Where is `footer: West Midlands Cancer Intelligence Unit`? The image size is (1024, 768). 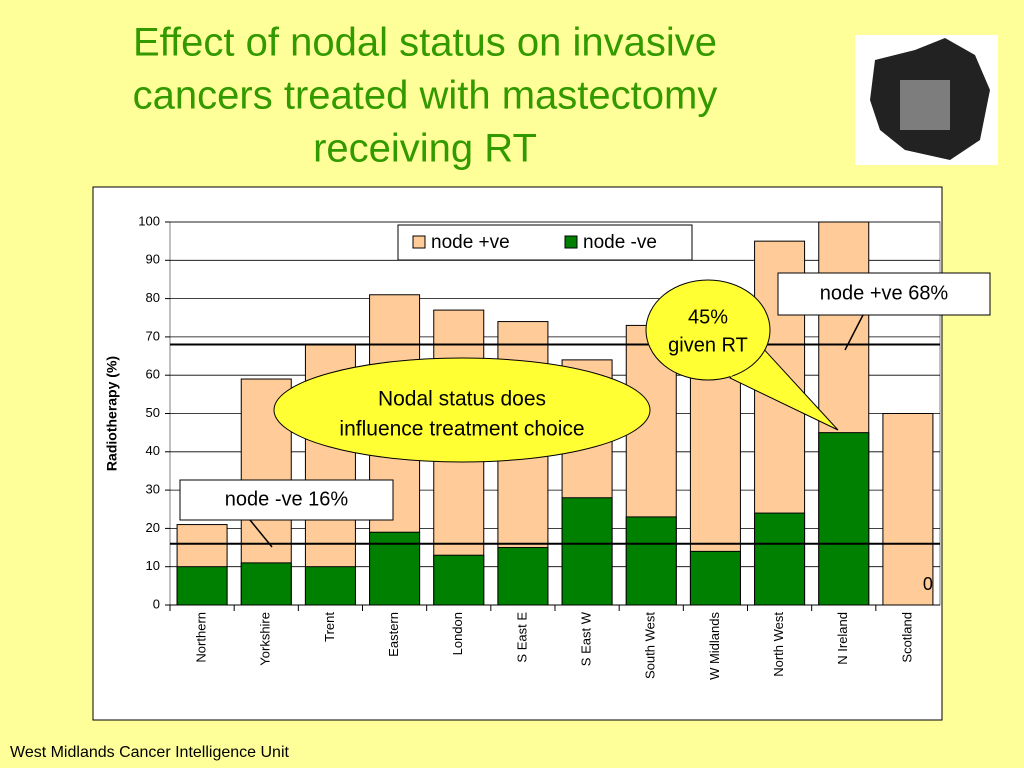
footer: West Midlands Cancer Intelligence Unit is located at coordinates (150, 752).